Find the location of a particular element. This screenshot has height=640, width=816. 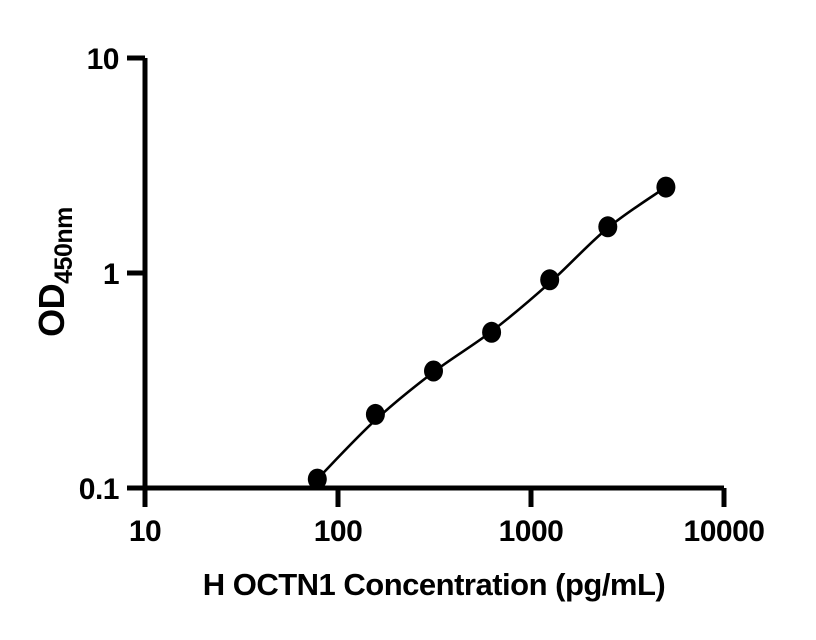

y-tick-label: 1 is located at coordinates (111, 274).